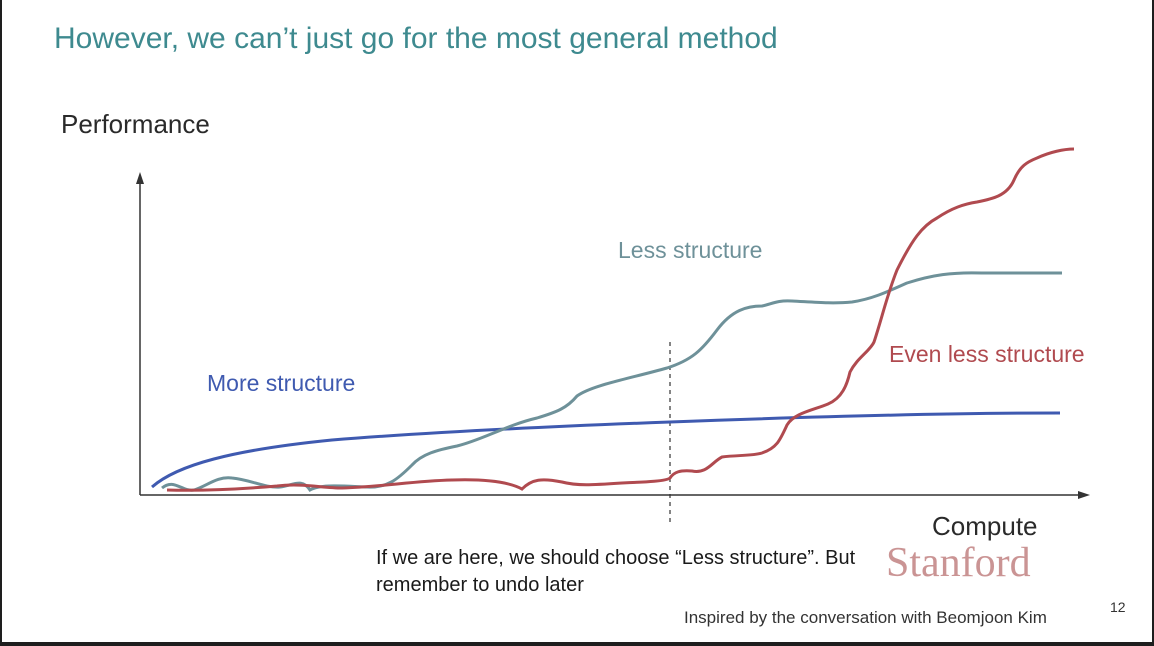 This screenshot has width=1154, height=646. I want to click on x-axis-label: Compute, so click(985, 526).